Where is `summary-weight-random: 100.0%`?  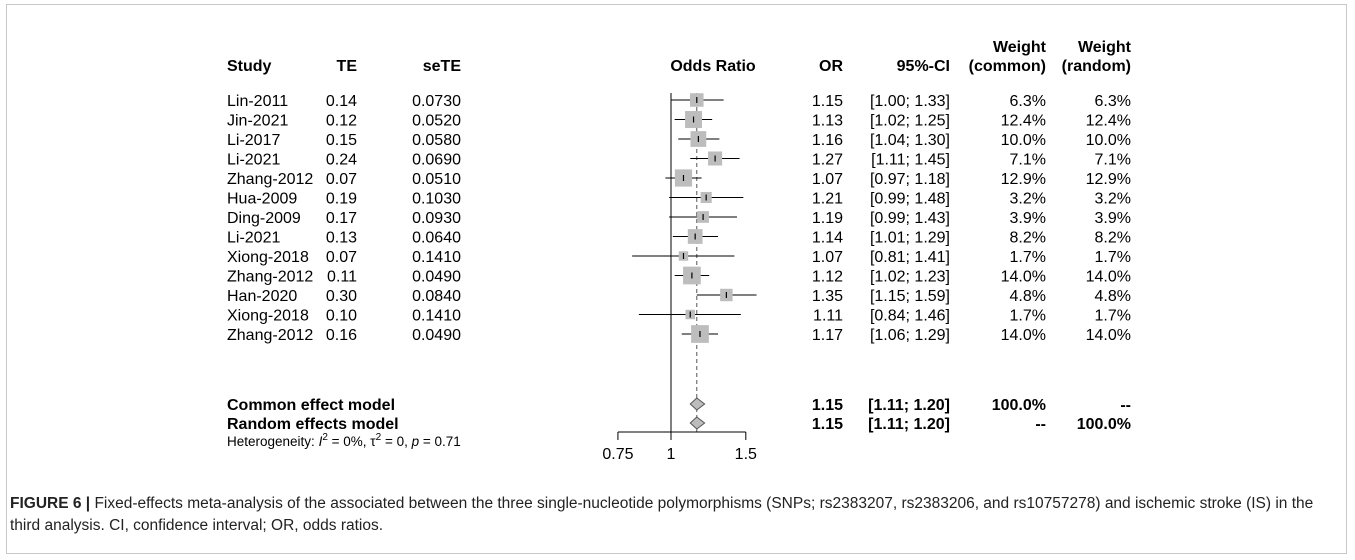
summary-weight-random: 100.0% is located at coordinates (1104, 424).